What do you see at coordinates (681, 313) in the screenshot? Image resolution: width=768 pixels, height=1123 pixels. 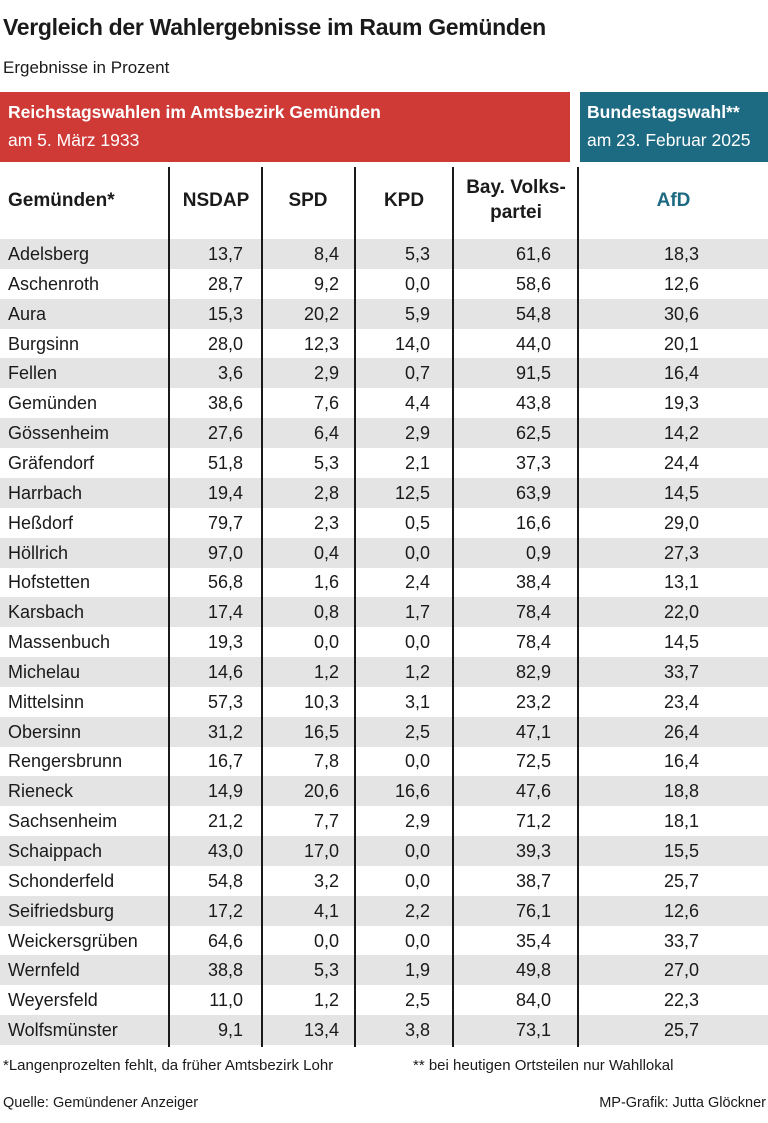 I see `value-afd: 30,6` at bounding box center [681, 313].